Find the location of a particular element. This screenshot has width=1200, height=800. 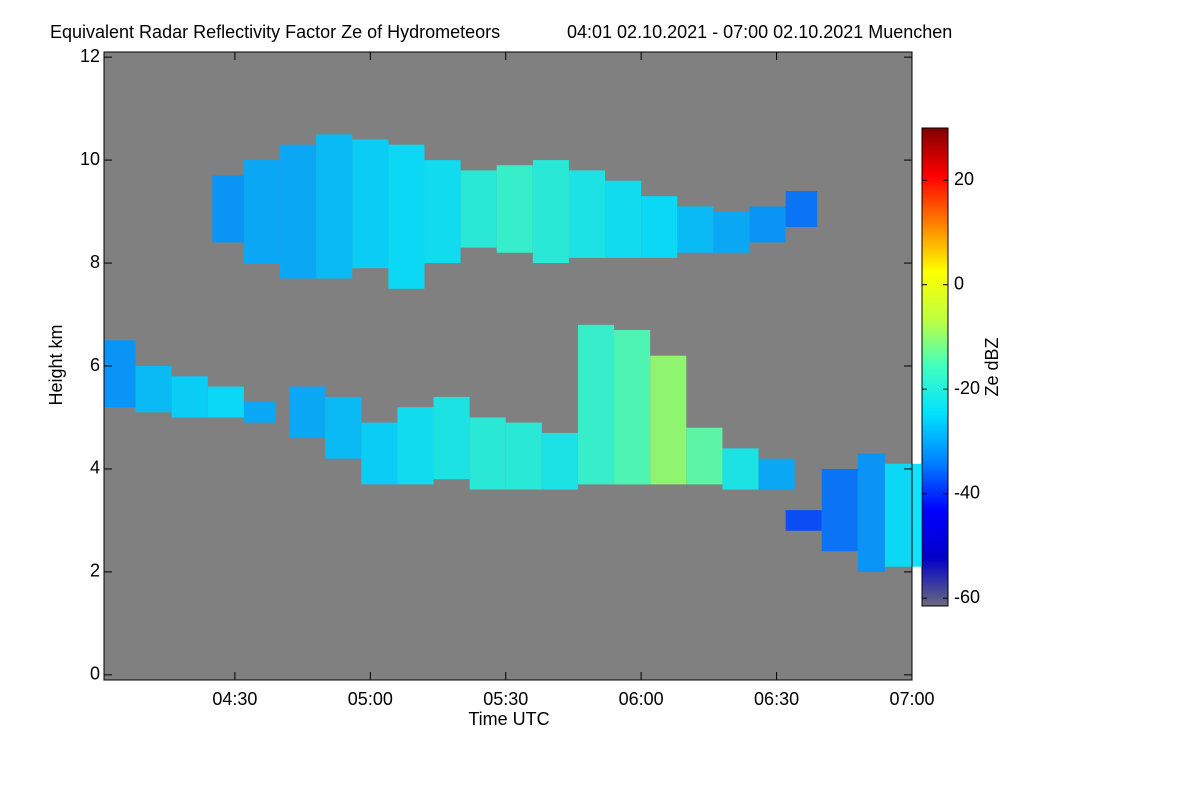

colorbar-tick-label: -60 is located at coordinates (967, 597).